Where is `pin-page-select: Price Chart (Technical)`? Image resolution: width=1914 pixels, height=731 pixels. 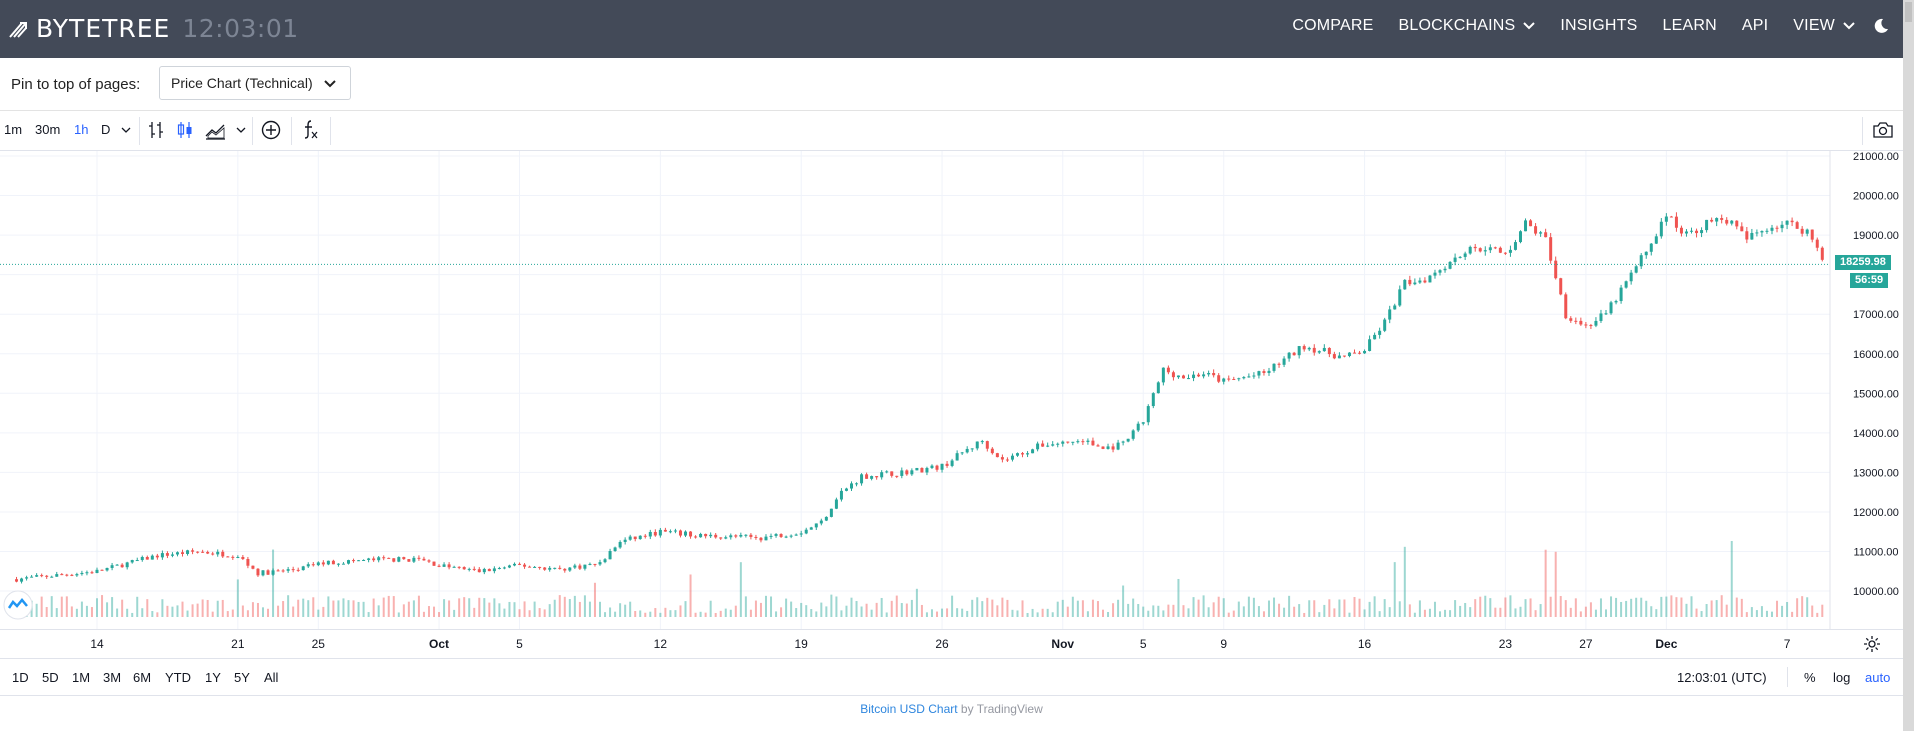
pin-page-select: Price Chart (Technical) is located at coordinates (255, 83).